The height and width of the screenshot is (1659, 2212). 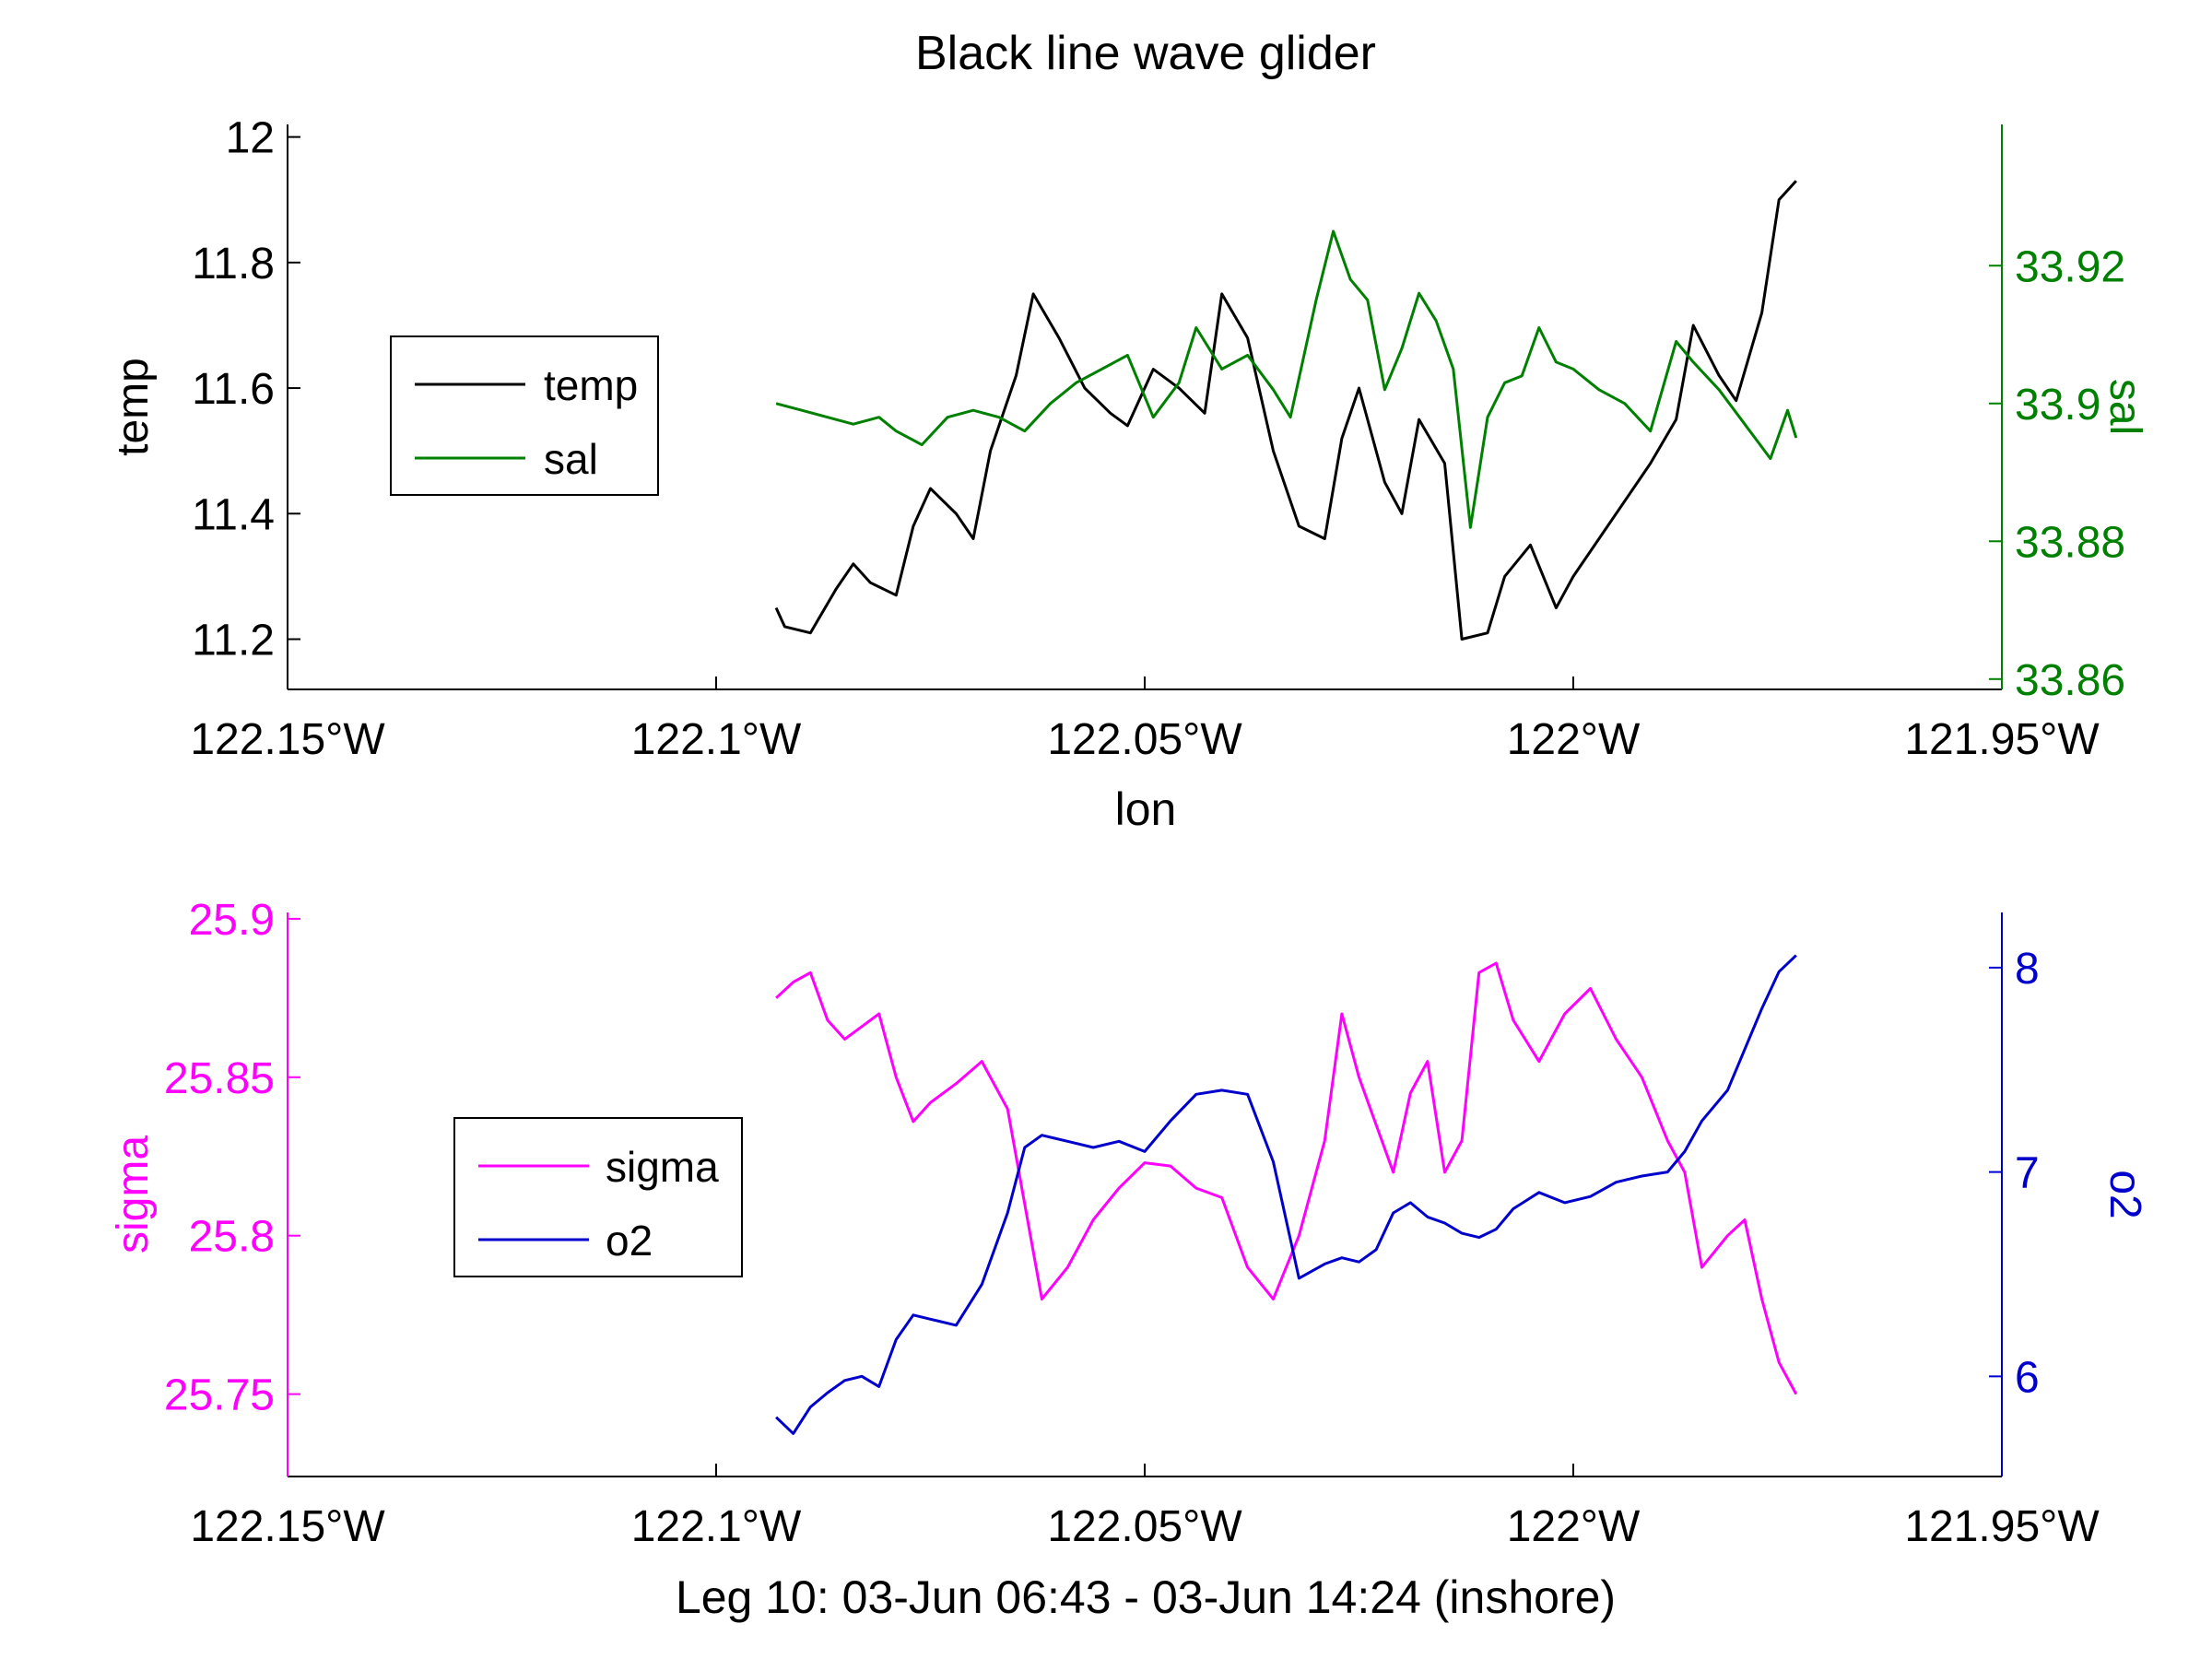 What do you see at coordinates (233, 264) in the screenshot?
I see `left-y-tick-label: 11.8` at bounding box center [233, 264].